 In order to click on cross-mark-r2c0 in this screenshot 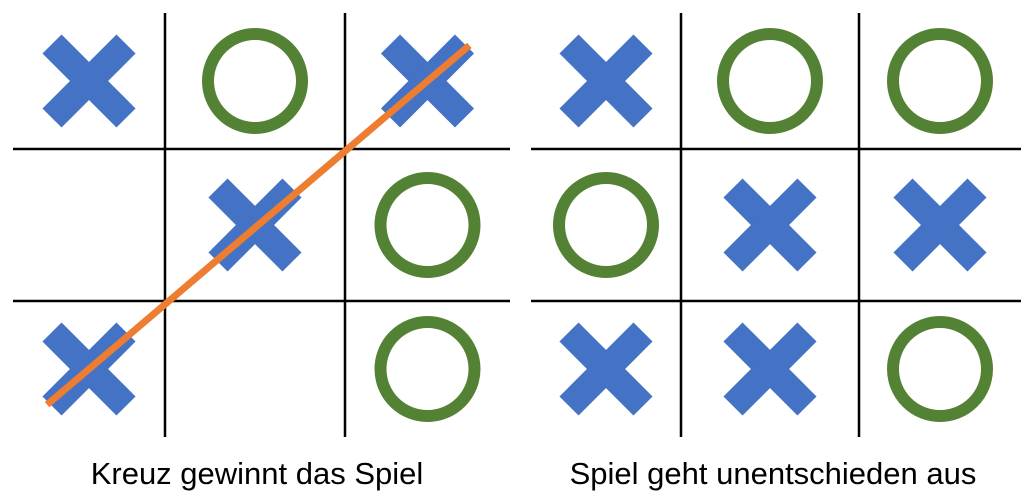, I will do `click(606, 369)`.